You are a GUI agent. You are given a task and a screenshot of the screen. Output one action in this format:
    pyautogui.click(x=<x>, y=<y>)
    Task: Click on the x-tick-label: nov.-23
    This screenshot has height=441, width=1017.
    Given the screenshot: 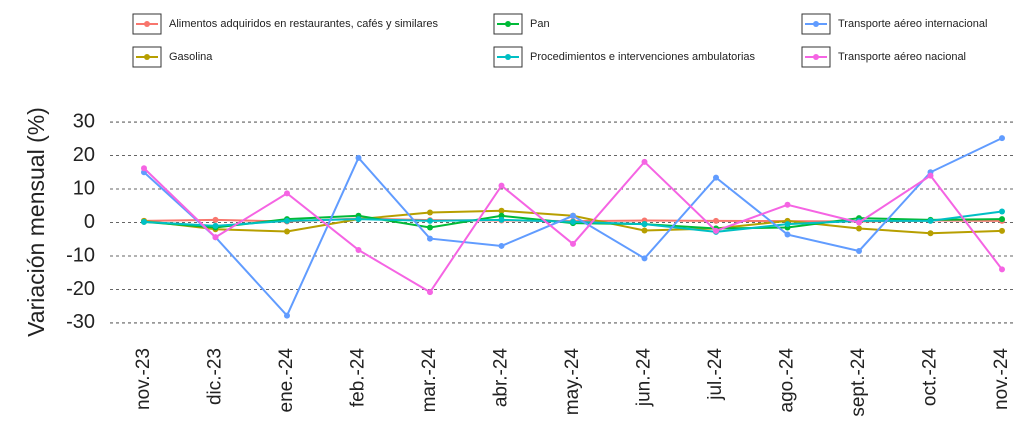 What is the action you would take?
    pyautogui.click(x=143, y=379)
    